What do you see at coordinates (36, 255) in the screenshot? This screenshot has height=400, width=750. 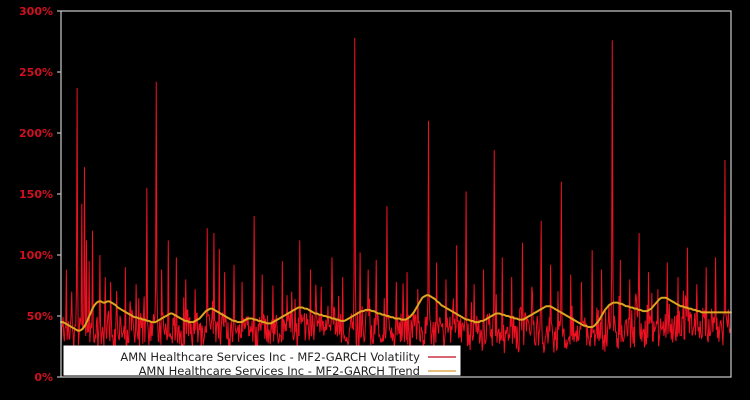 I see `y-axis-tick-label: 100%` at bounding box center [36, 255].